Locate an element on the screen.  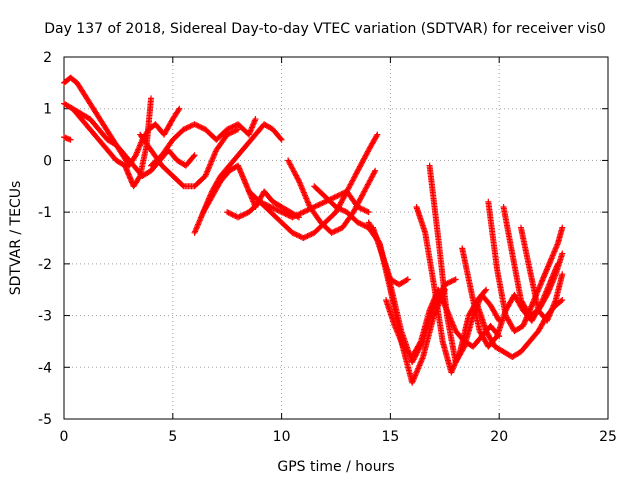
x-tick-label: 15 is located at coordinates (390, 437).